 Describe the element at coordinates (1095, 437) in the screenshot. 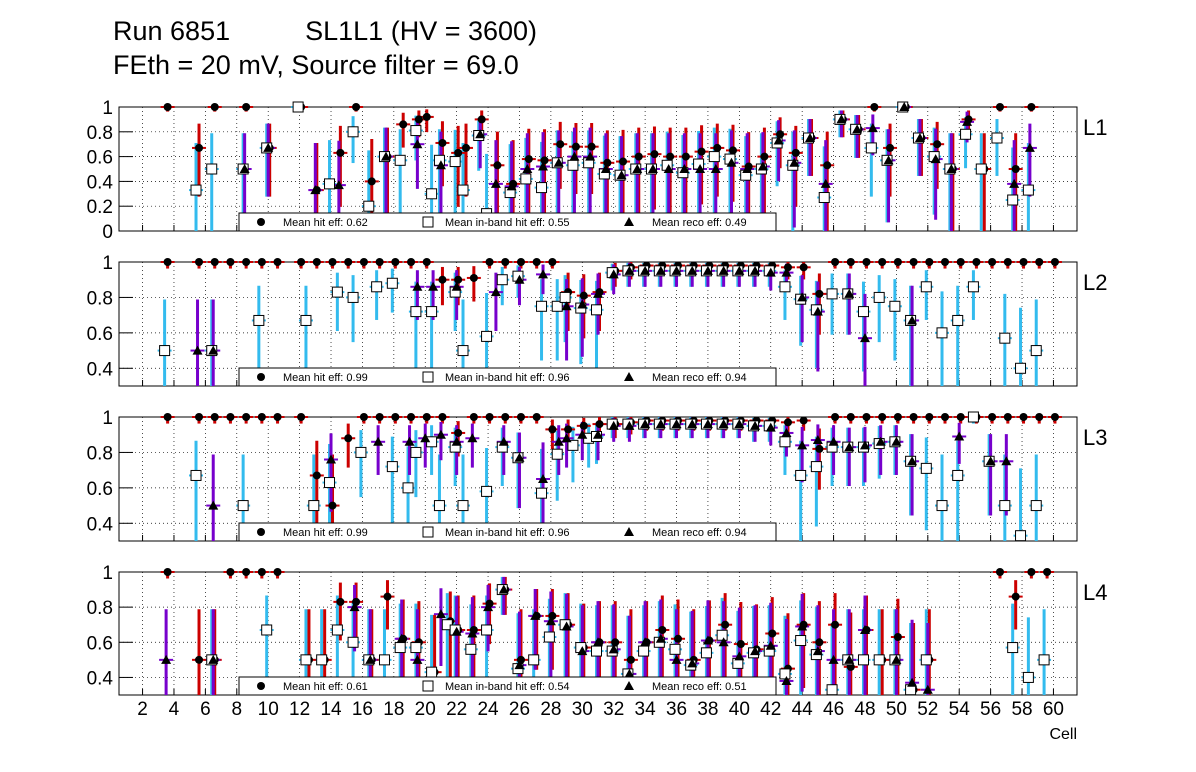

I see `panel-L3-label: L3` at that location.